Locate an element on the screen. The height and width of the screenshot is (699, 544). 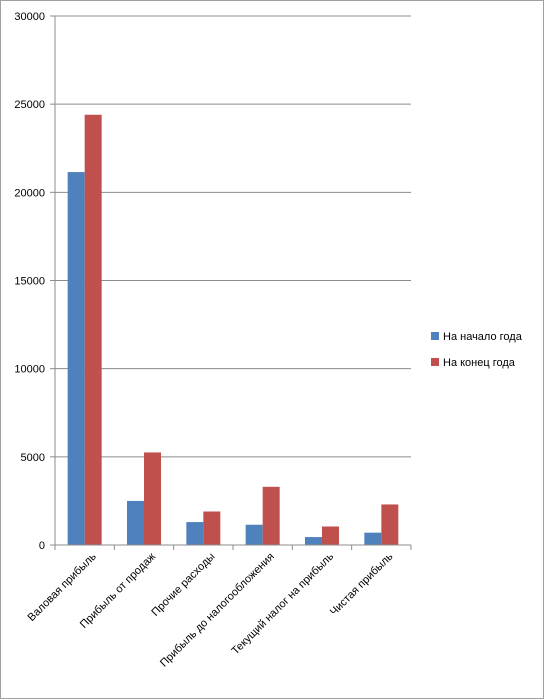
y-tick-label: 20000 is located at coordinates (29, 193).